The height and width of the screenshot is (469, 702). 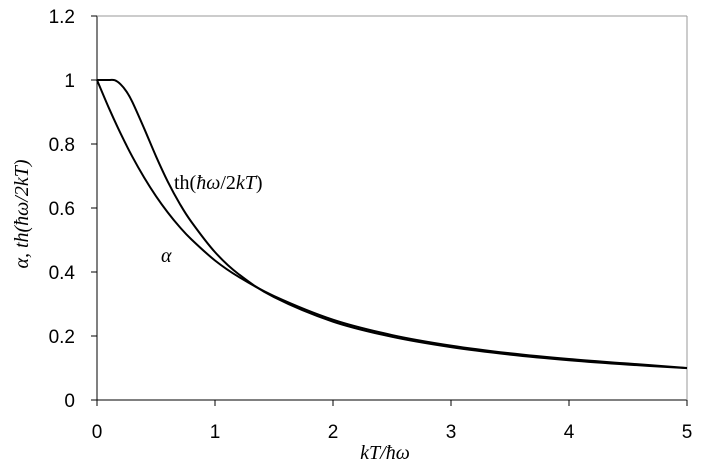 I want to click on th-label-suffix: ), so click(x=259, y=183).